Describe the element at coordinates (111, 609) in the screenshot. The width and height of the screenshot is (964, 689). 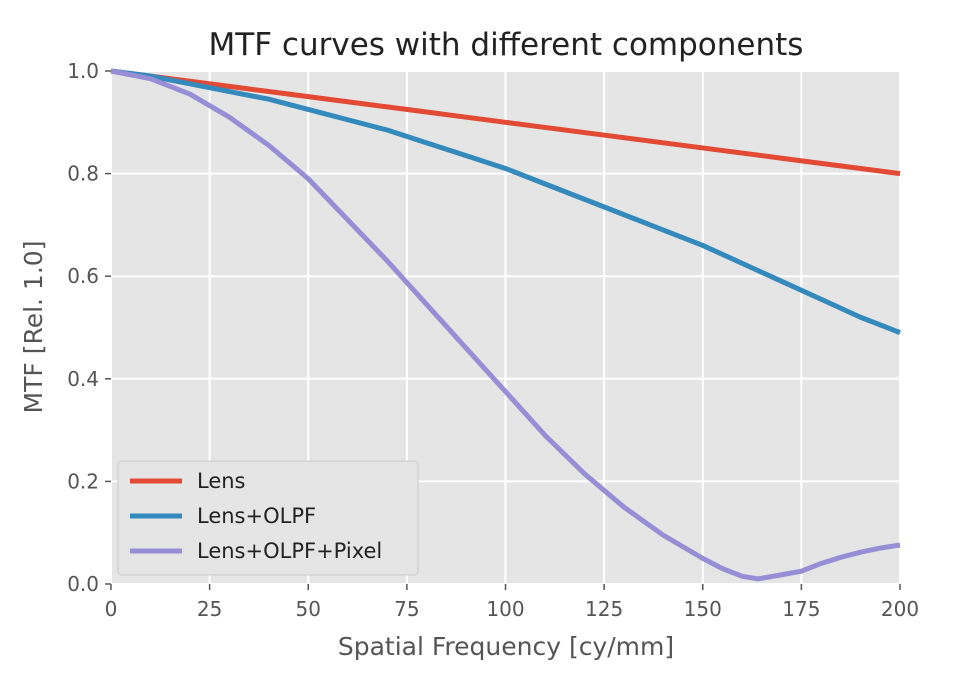
I see `x-tick-label: 0` at that location.